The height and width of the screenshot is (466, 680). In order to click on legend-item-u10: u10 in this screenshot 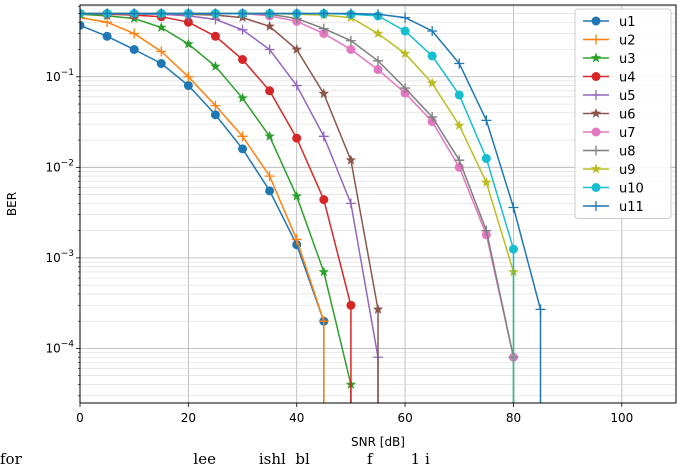, I will do `click(613, 189)`.